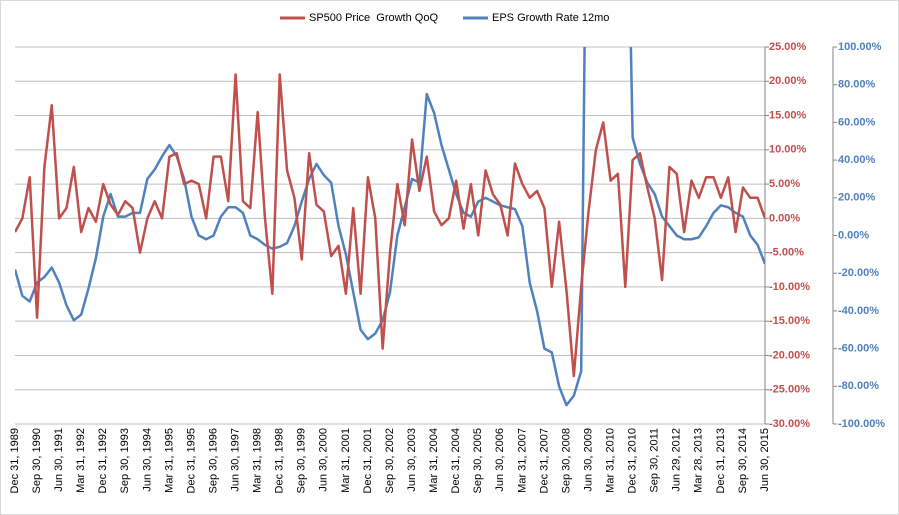 This screenshot has height=515, width=899. Describe the element at coordinates (861, 424) in the screenshot. I see `y2-tick-label: -100.00%` at that location.